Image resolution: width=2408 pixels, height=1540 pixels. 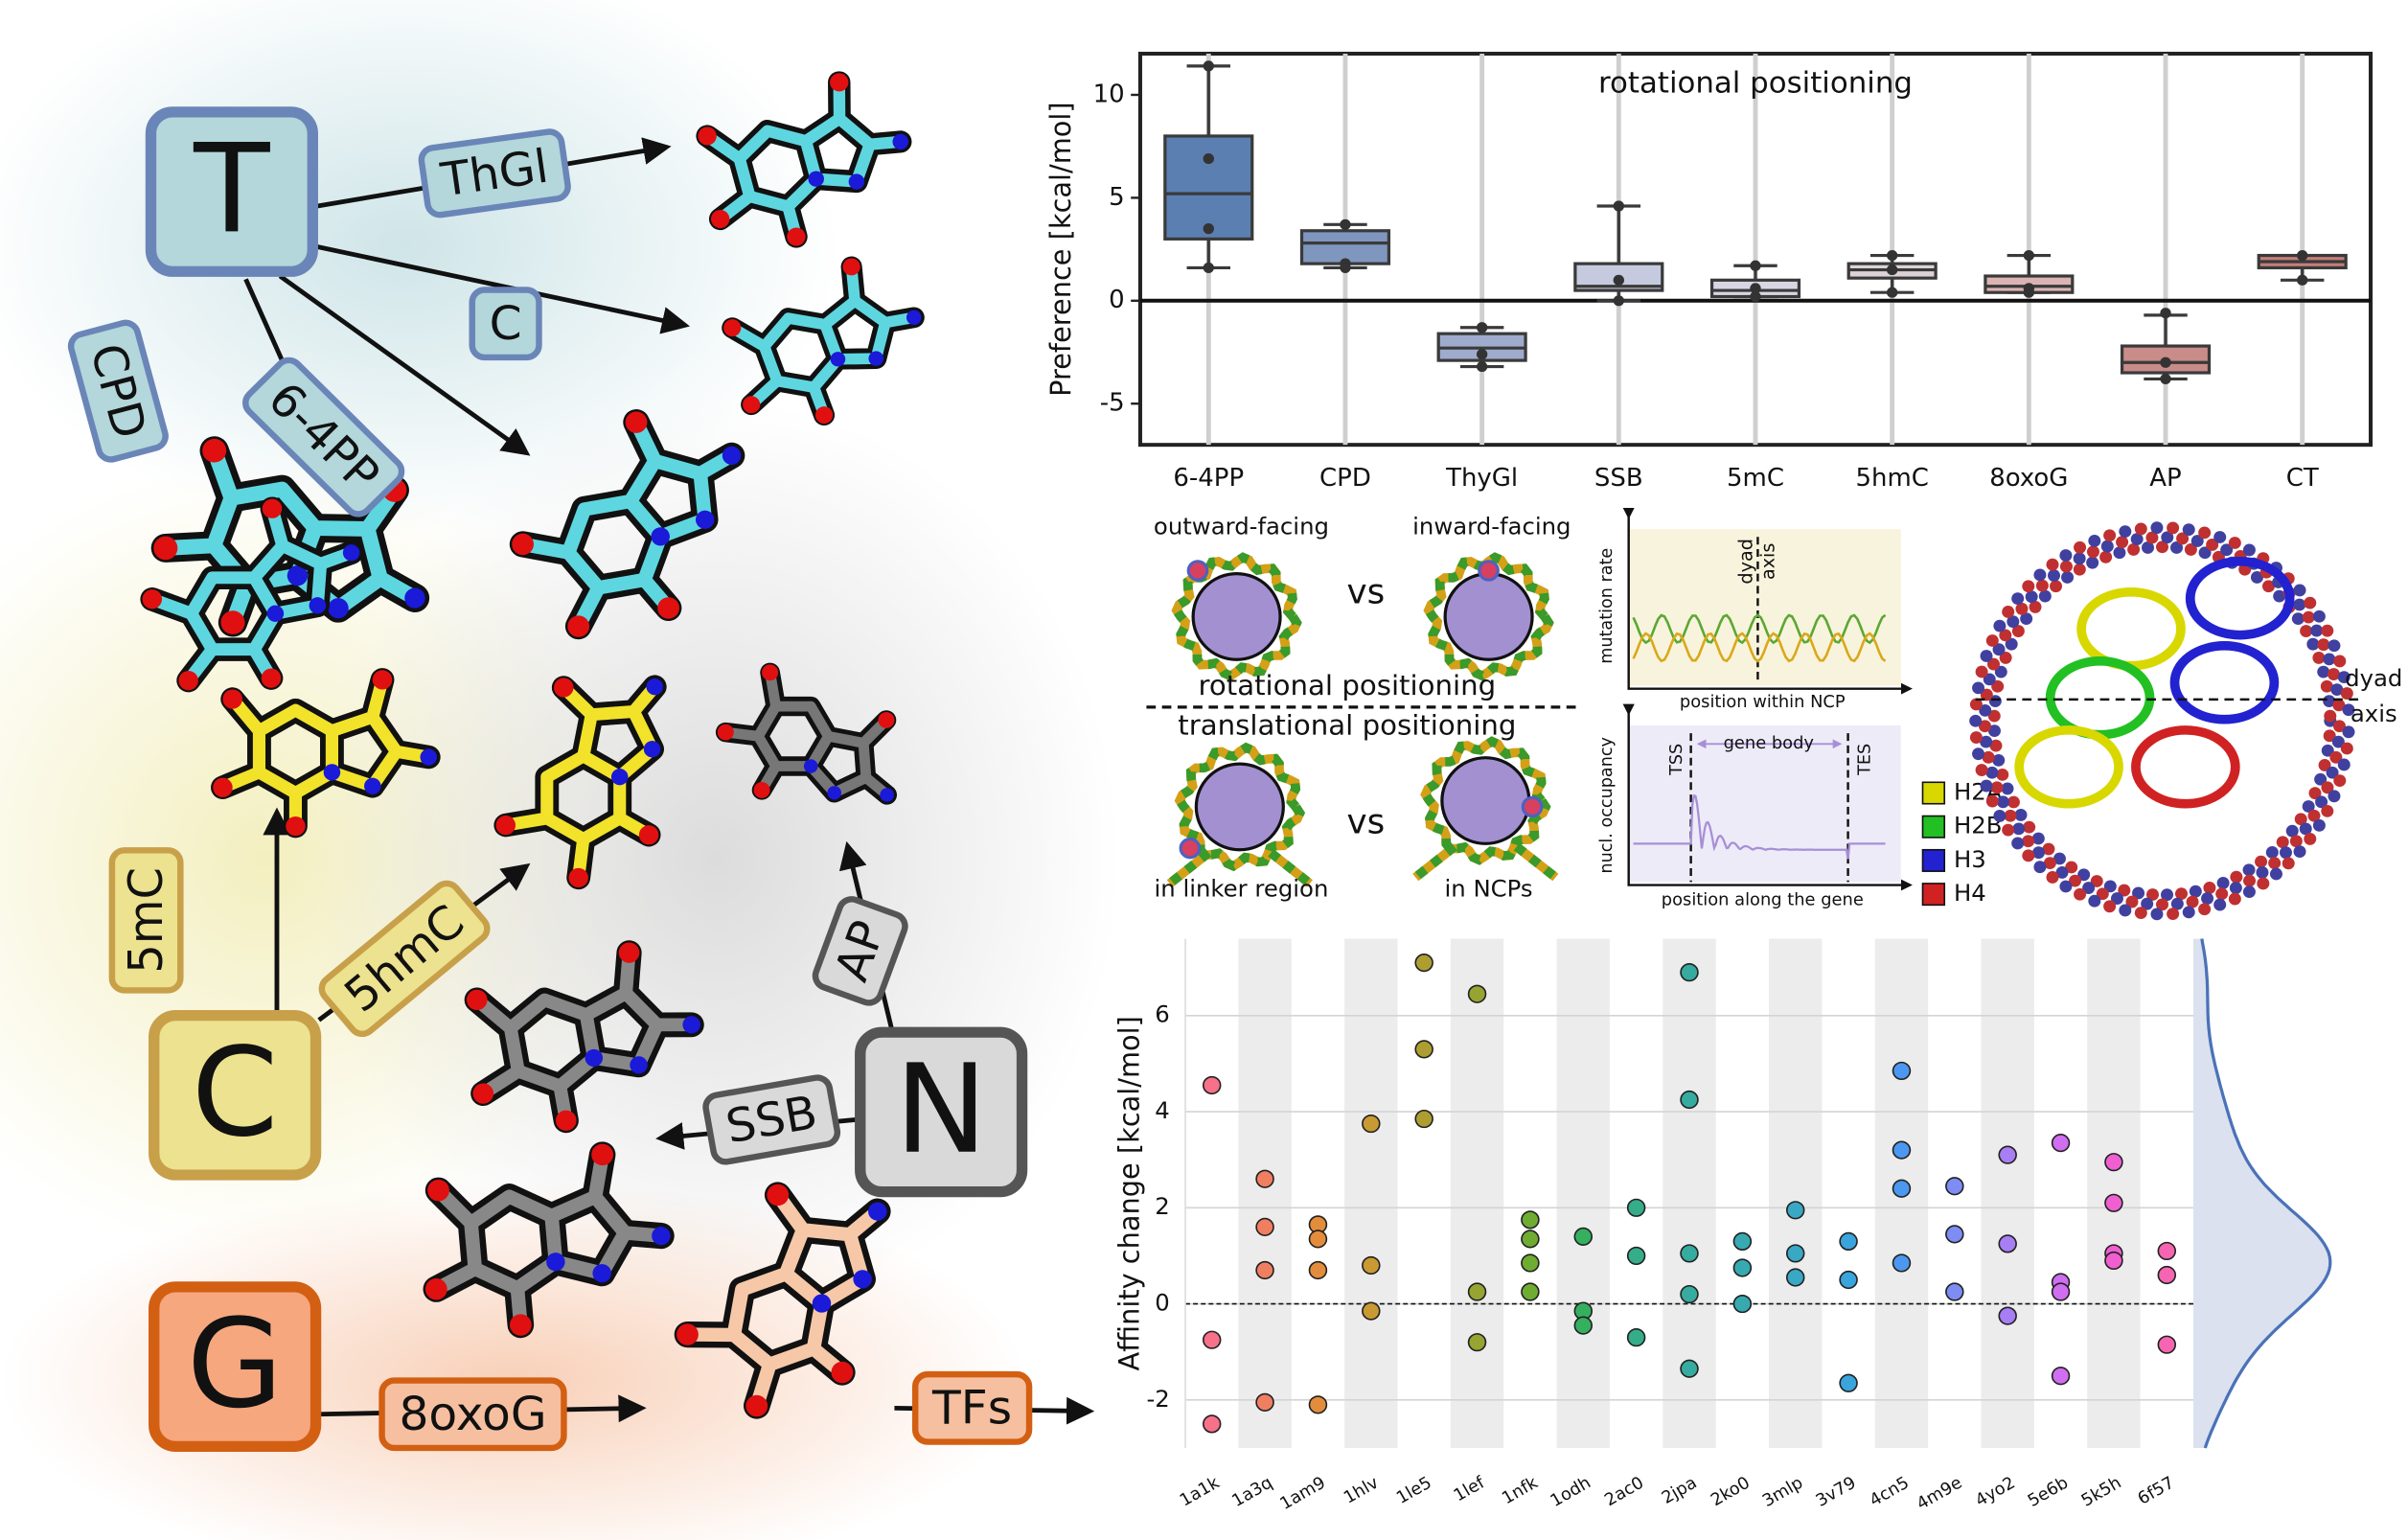 I want to click on label: dyad, so click(x=2373, y=678).